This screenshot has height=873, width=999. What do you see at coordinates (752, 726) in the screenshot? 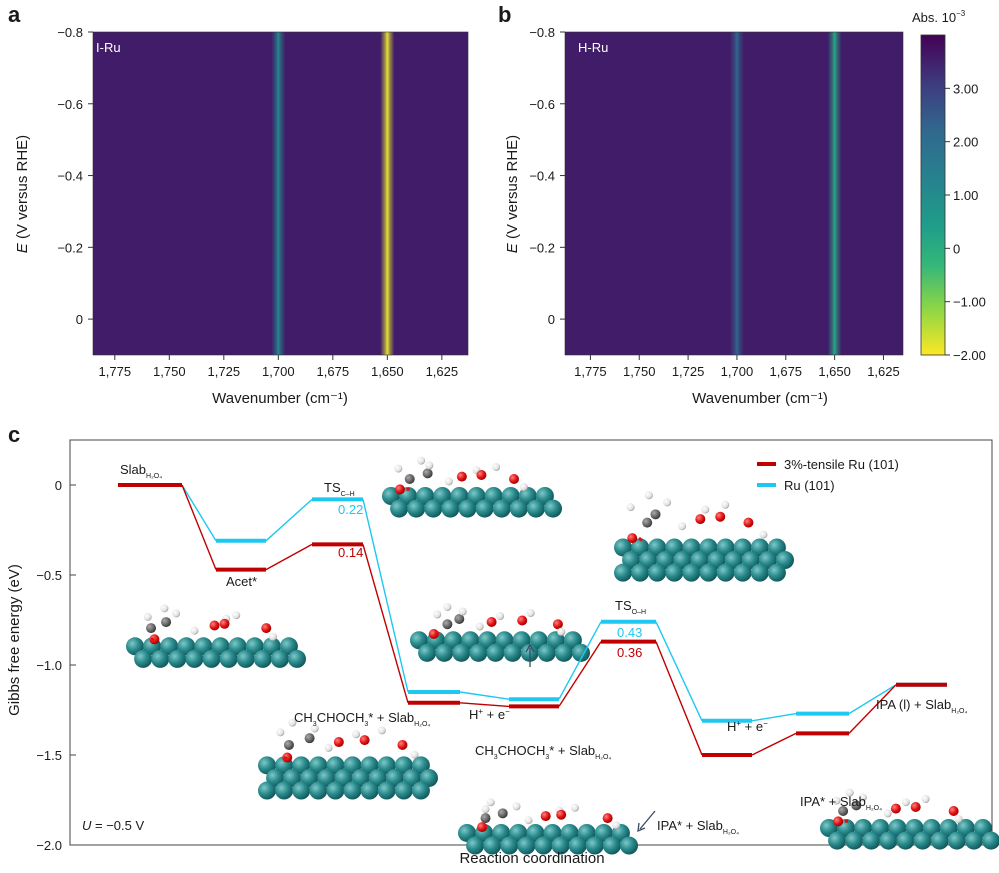
I see `seg: + e` at bounding box center [752, 726].